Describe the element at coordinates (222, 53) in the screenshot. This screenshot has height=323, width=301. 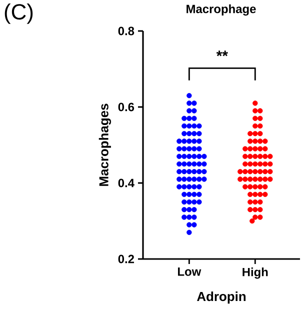
I see `annotation: **` at that location.